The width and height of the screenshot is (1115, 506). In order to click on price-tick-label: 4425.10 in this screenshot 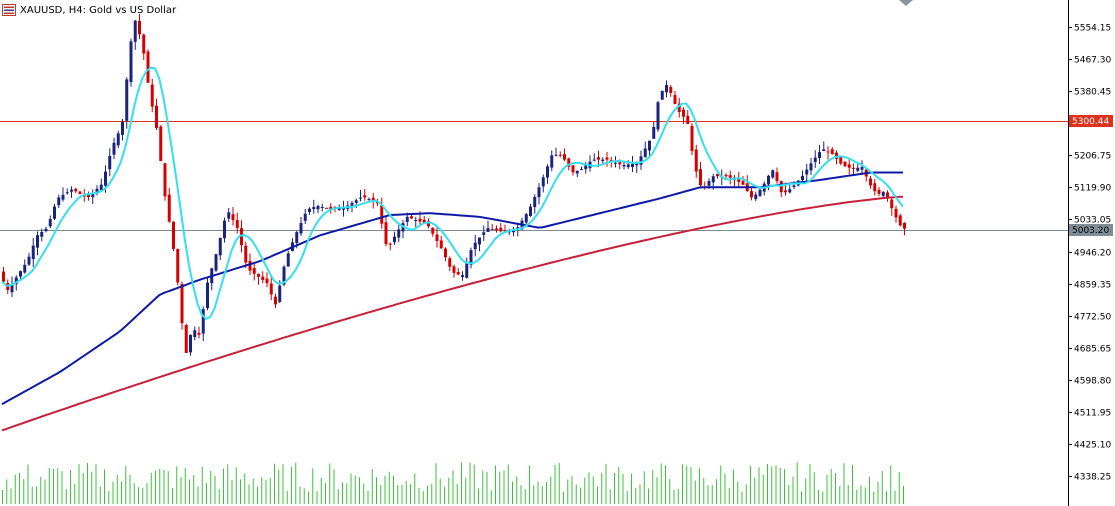, I will do `click(1092, 446)`.